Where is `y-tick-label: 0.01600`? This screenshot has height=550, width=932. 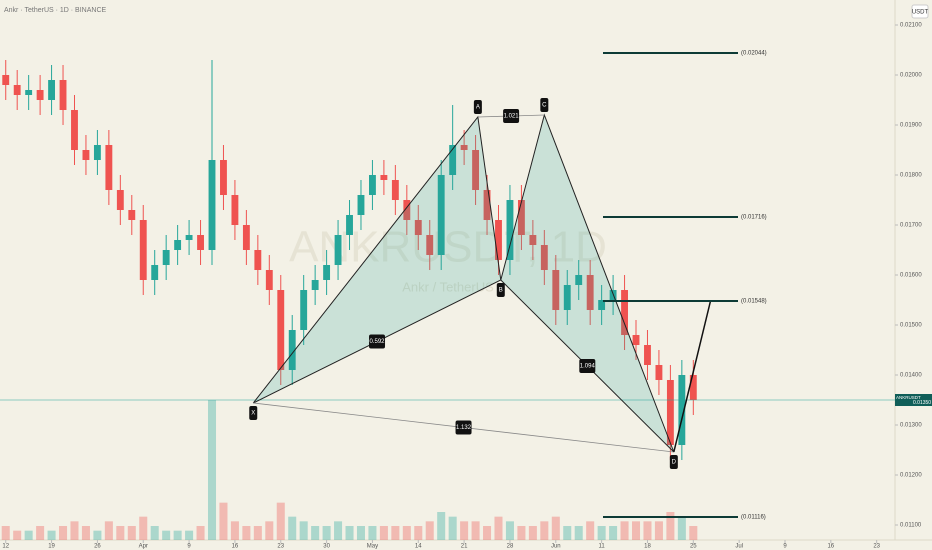
y-tick-label: 0.01600 is located at coordinates (911, 276).